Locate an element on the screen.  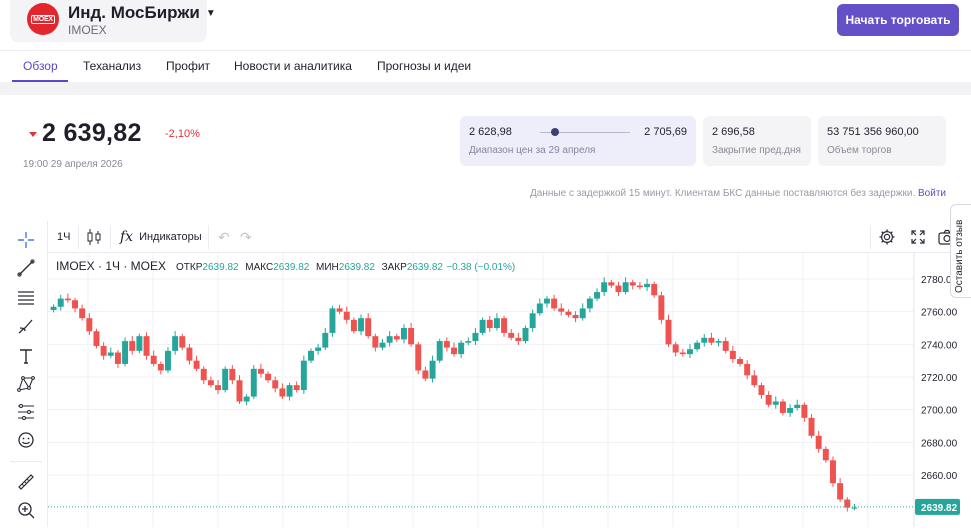
instrument-name: Инд. МосБиржи ▼ is located at coordinates (142, 13).